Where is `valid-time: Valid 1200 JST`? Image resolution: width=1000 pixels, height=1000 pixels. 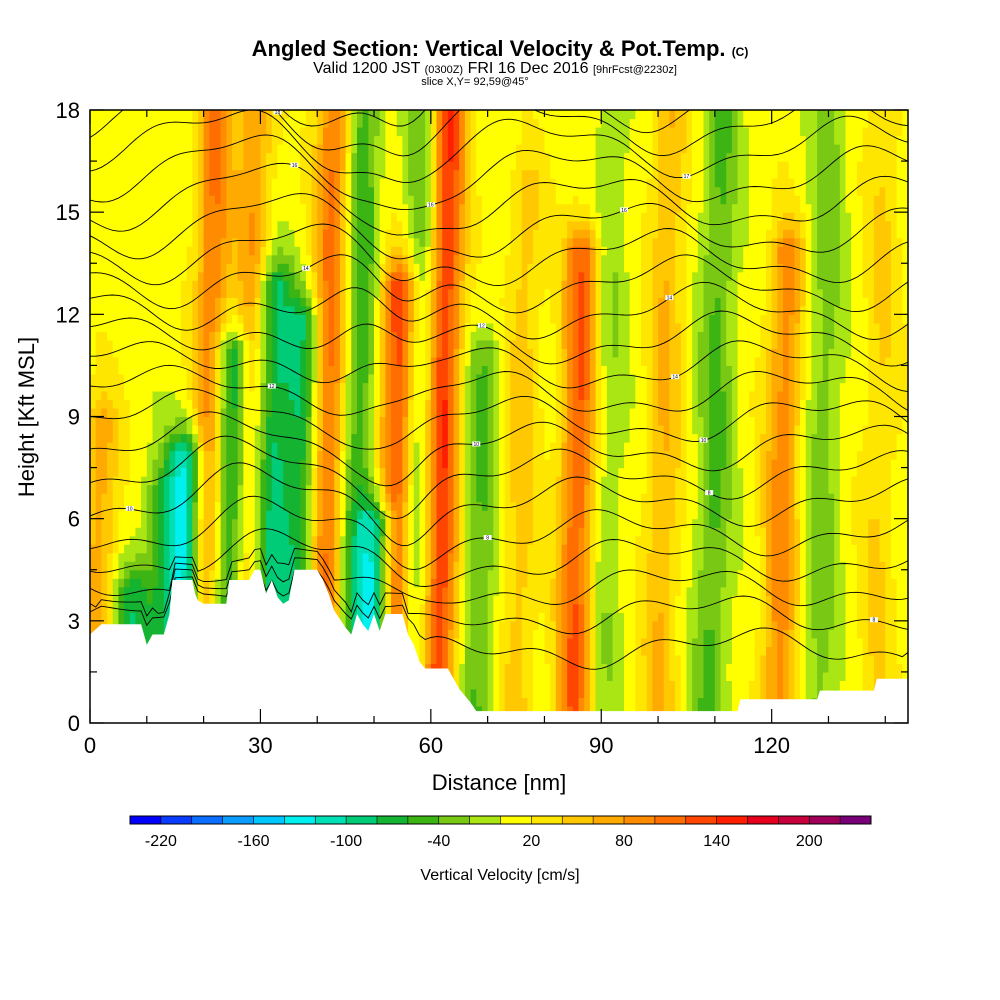 valid-time: Valid 1200 JST is located at coordinates (367, 68).